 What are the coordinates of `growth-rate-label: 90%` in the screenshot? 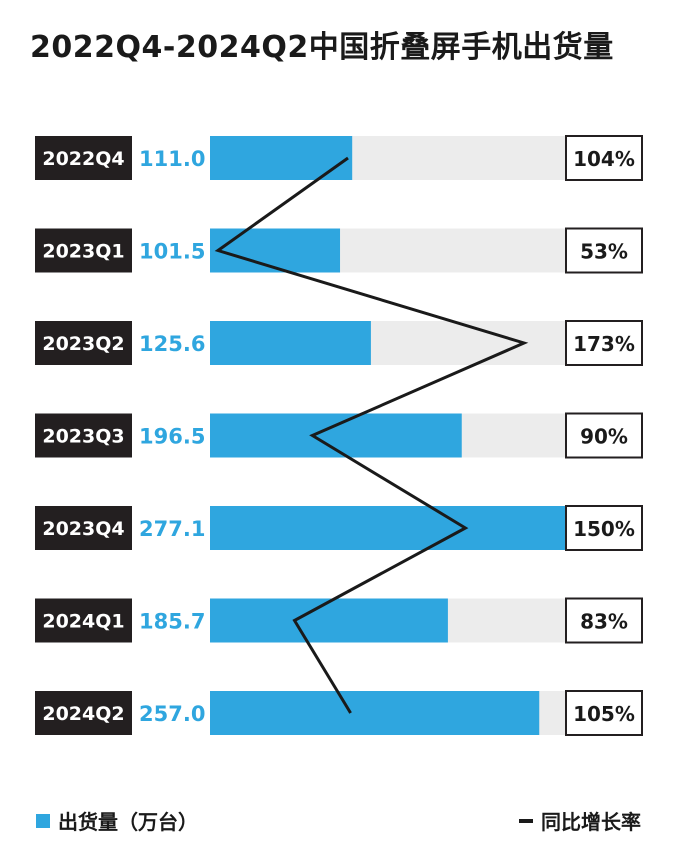 It's located at (604, 437).